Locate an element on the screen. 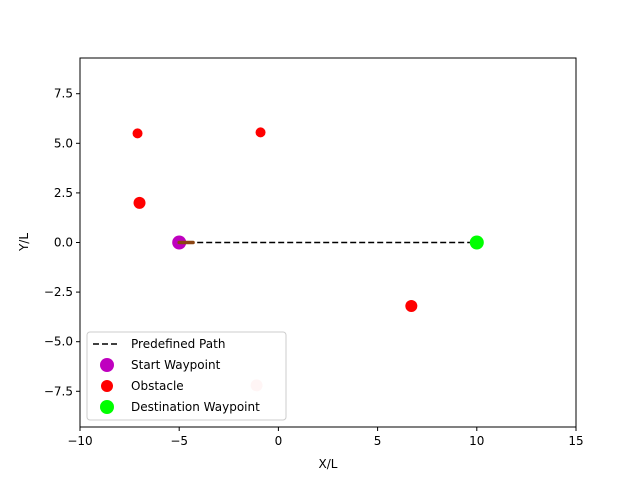 Image resolution: width=640 pixels, height=480 pixels. y-tick-label: −7.5 is located at coordinates (58, 391).